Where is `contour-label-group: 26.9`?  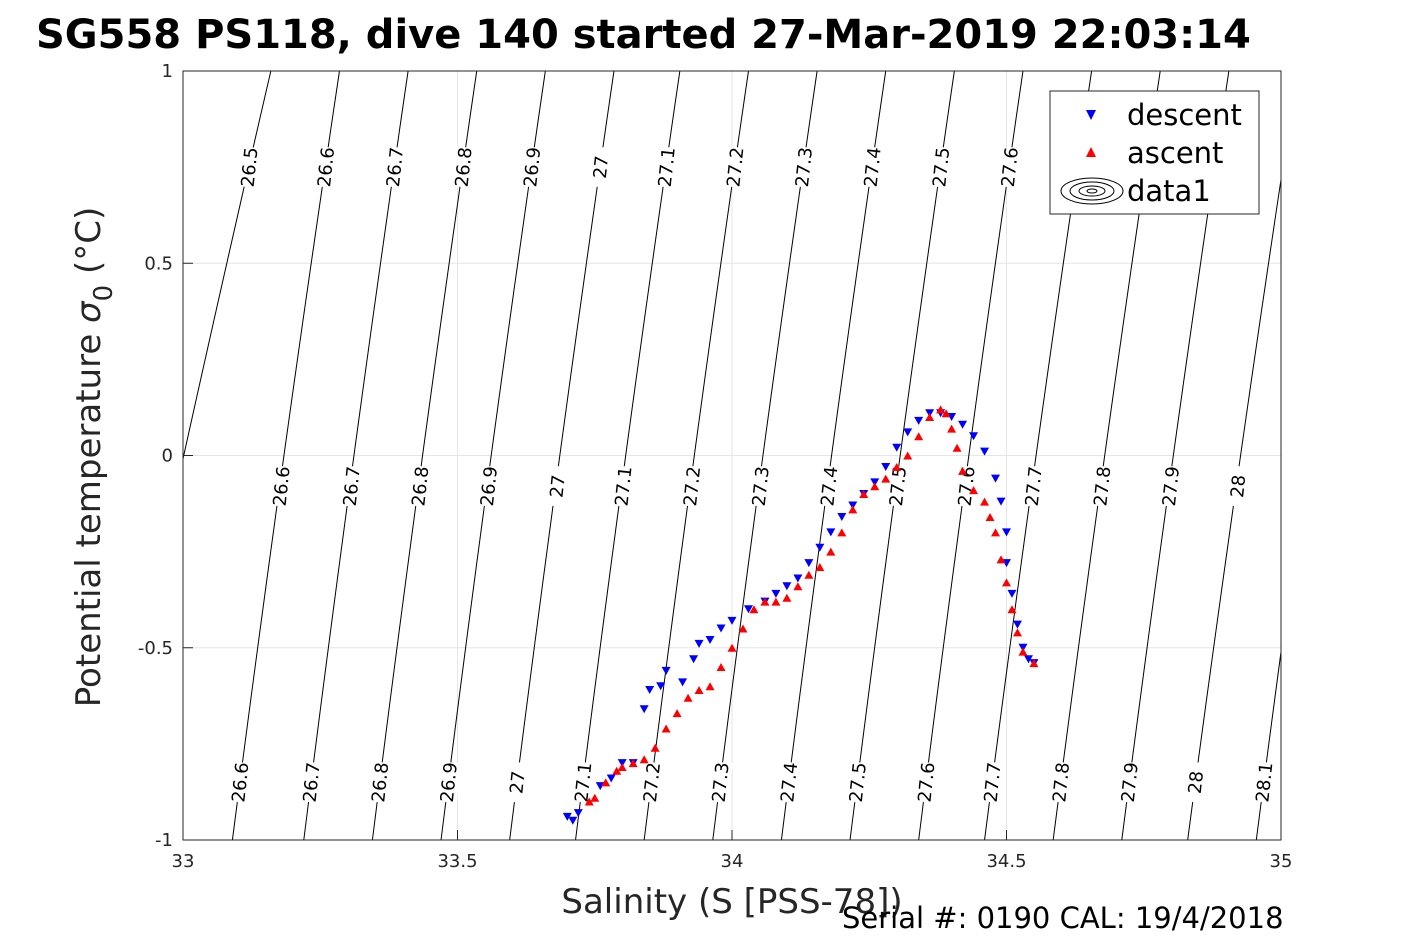 contour-label-group: 26.9 is located at coordinates (489, 486).